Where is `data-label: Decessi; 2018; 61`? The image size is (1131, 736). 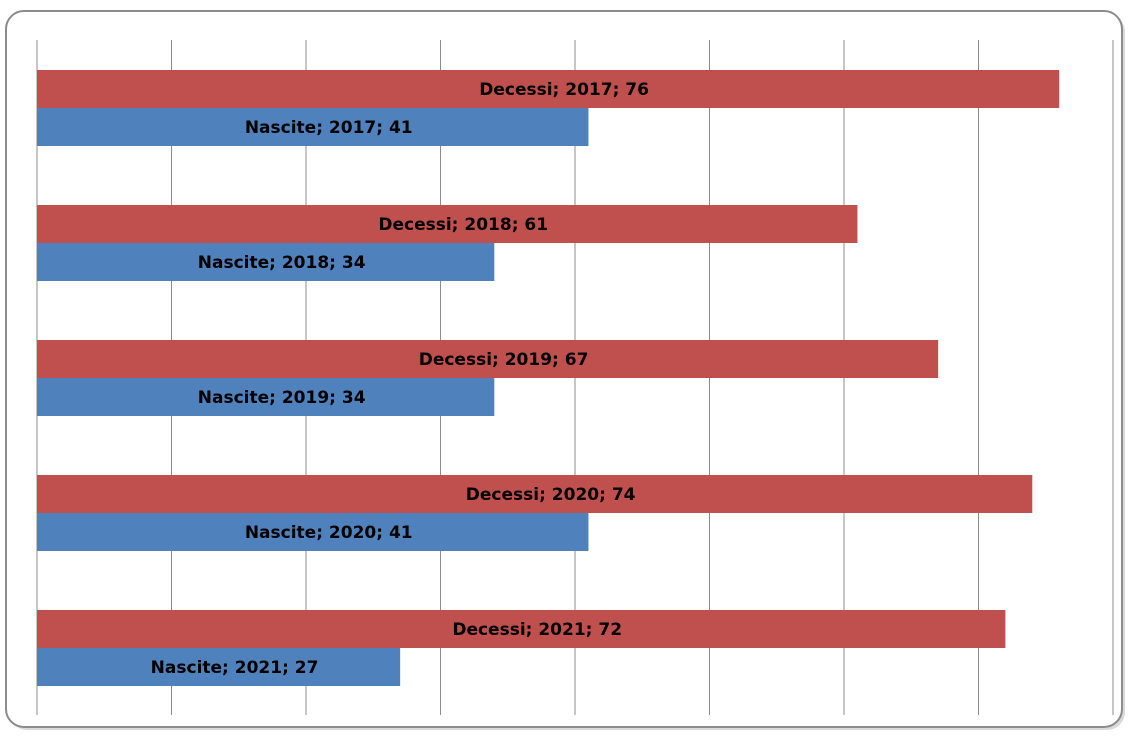 data-label: Decessi; 2018; 61 is located at coordinates (463, 225).